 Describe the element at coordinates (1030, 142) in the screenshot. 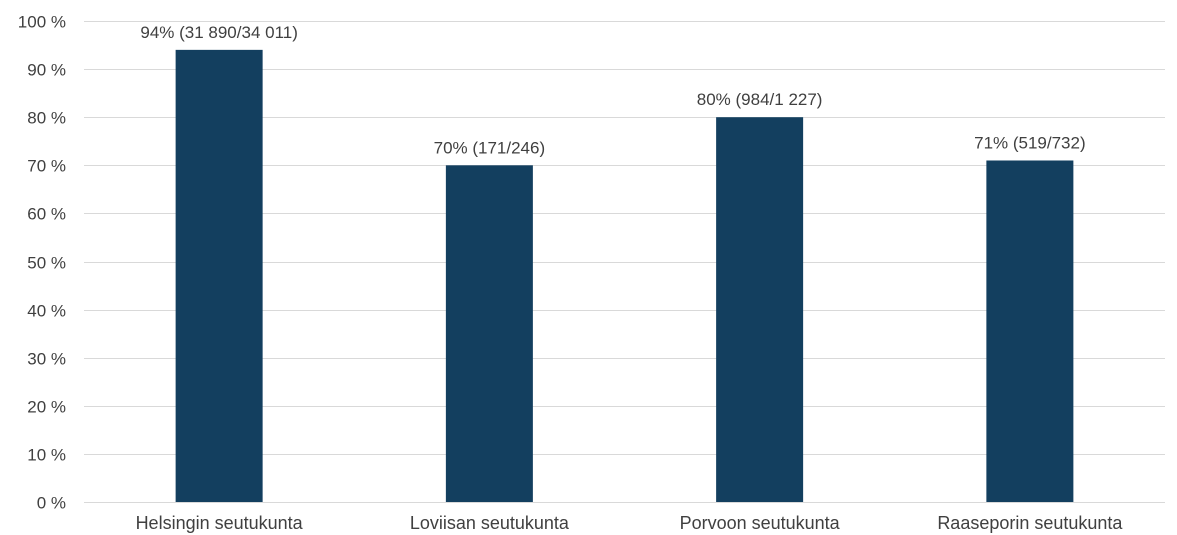

I see `data-label: 71% (519/732)` at that location.